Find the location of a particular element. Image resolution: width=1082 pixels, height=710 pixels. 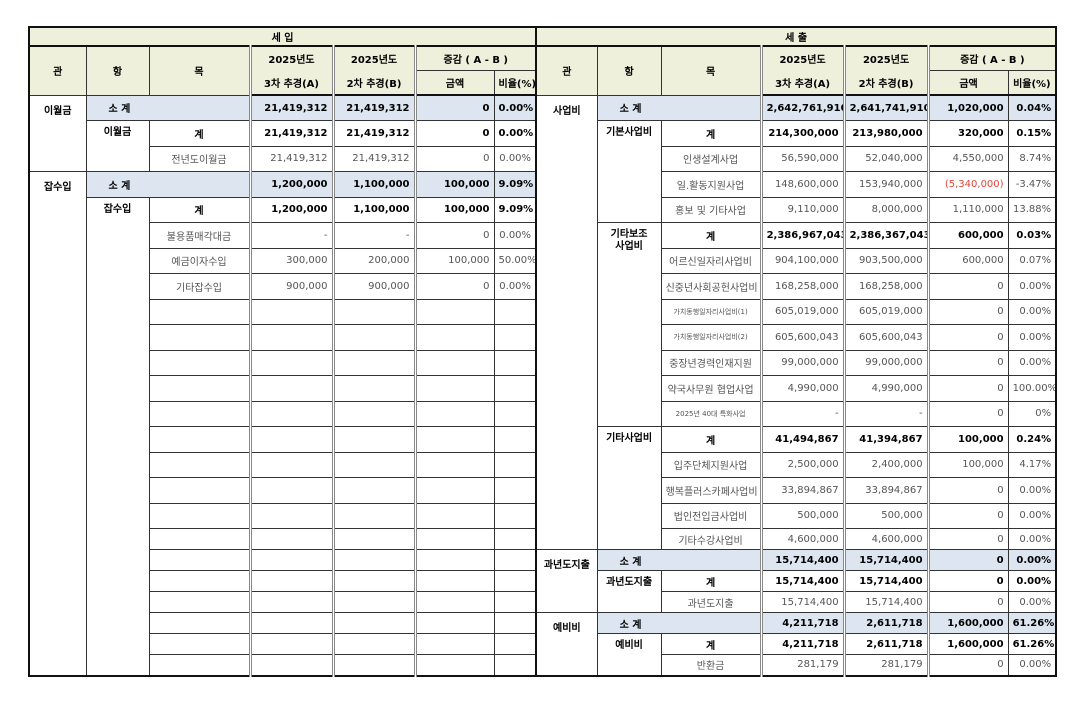

cell-rate: 0.24% is located at coordinates (1032, 439).